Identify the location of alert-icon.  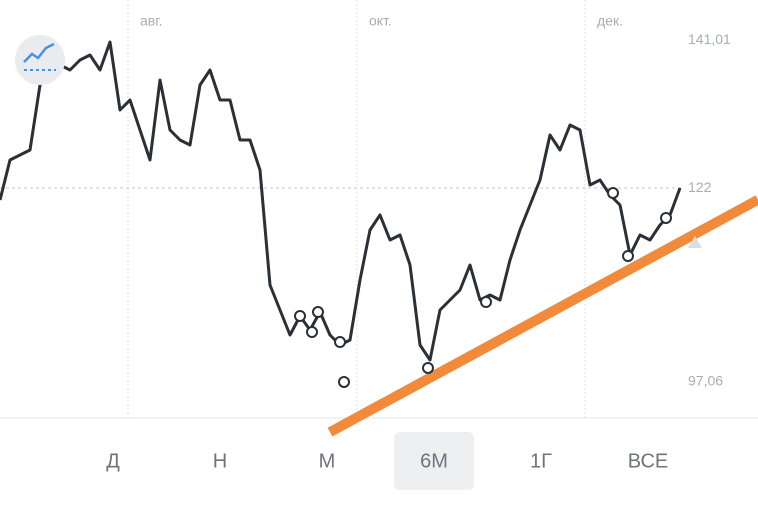
(695, 242).